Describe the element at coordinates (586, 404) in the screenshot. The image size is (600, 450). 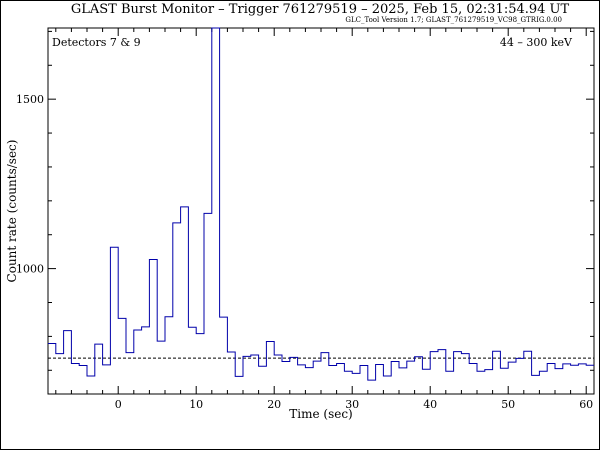
I see `x-tick-label: 60` at that location.